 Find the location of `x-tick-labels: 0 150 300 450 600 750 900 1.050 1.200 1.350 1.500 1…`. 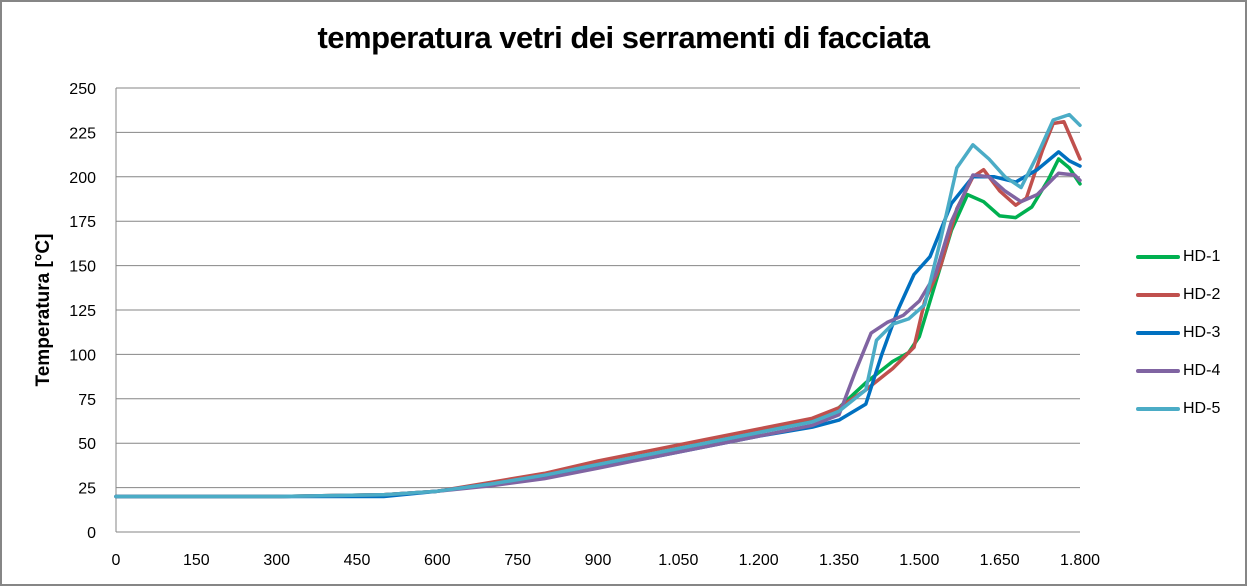

x-tick-labels: 0 150 300 450 600 750 900 1.050 1.200 1.350 1.500 1… is located at coordinates (606, 560).